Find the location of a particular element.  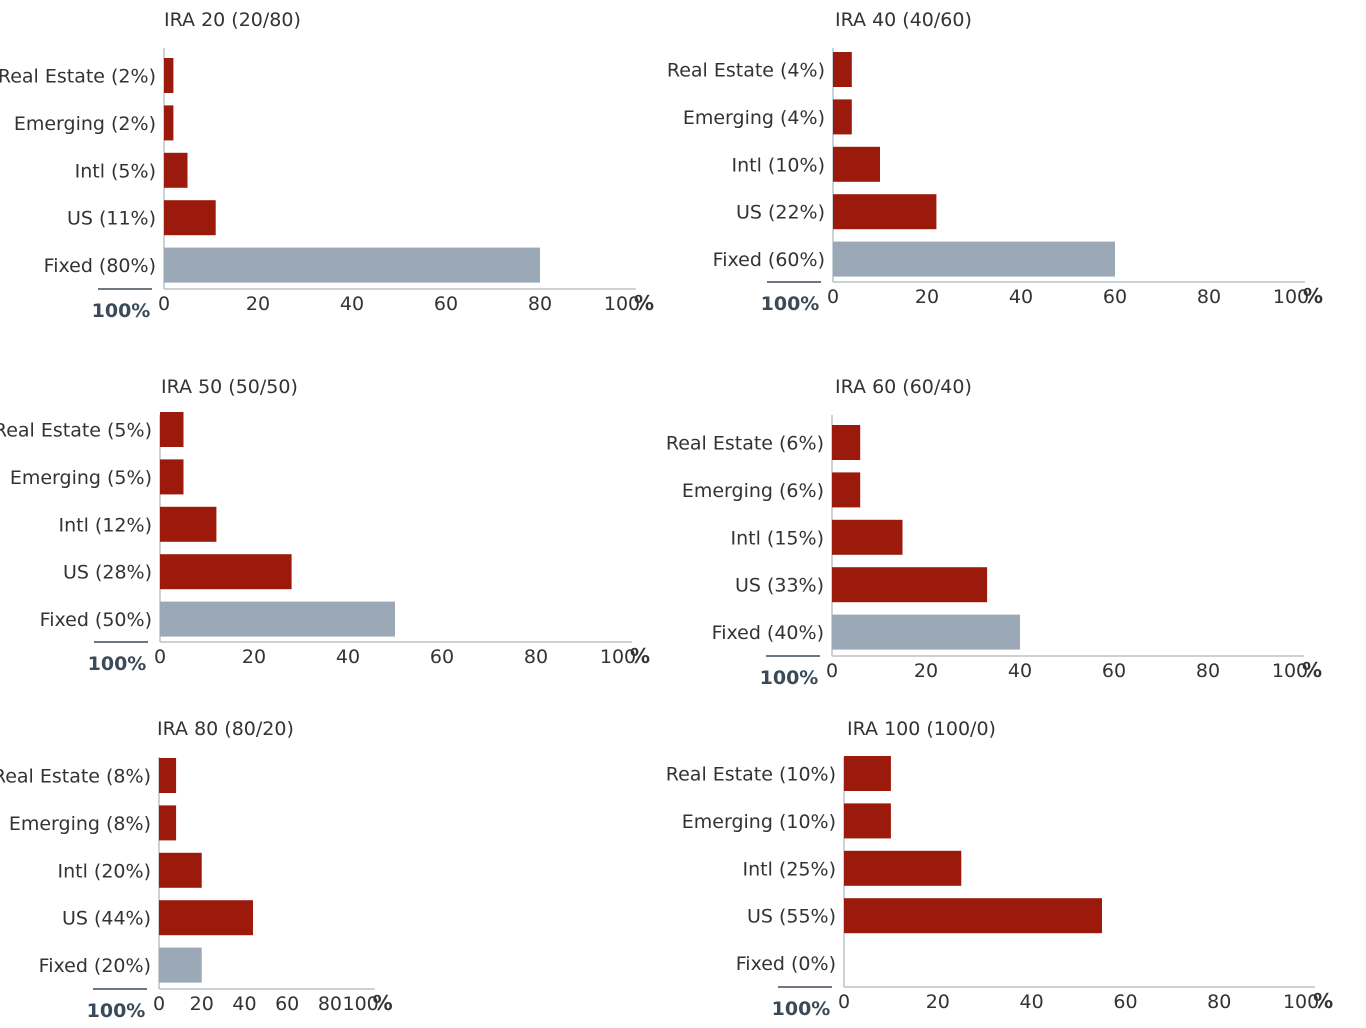

category-label: Real Estate (2%) is located at coordinates (78, 77).